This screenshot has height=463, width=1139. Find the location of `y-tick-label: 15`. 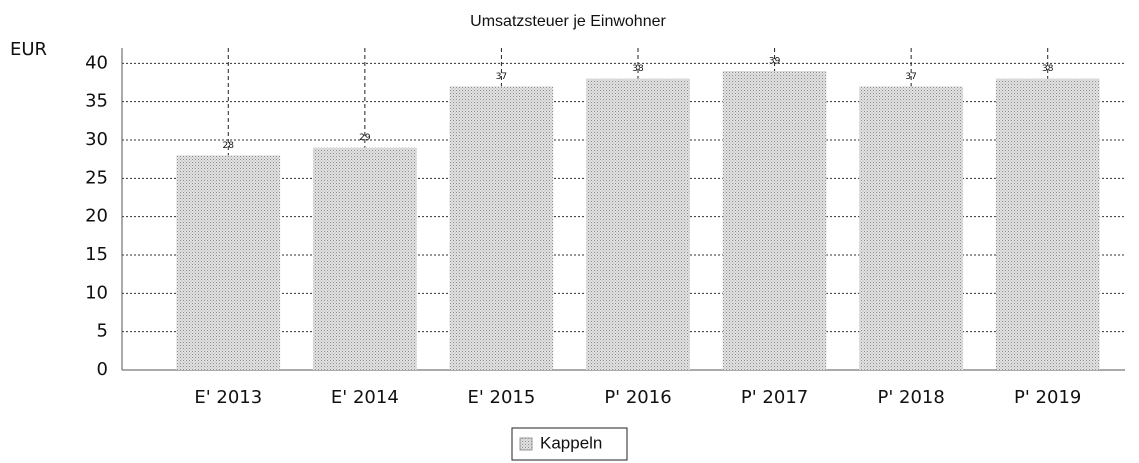

y-tick-label: 15 is located at coordinates (96, 254).